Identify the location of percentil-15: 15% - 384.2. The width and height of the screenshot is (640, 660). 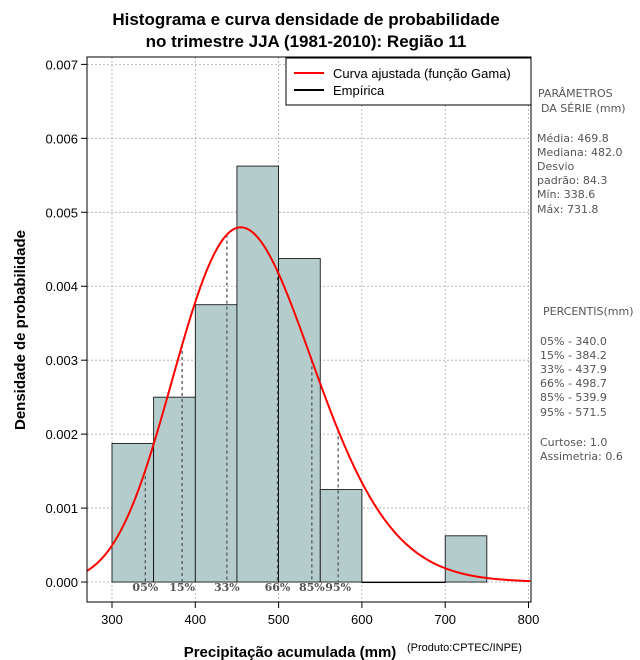
(573, 355).